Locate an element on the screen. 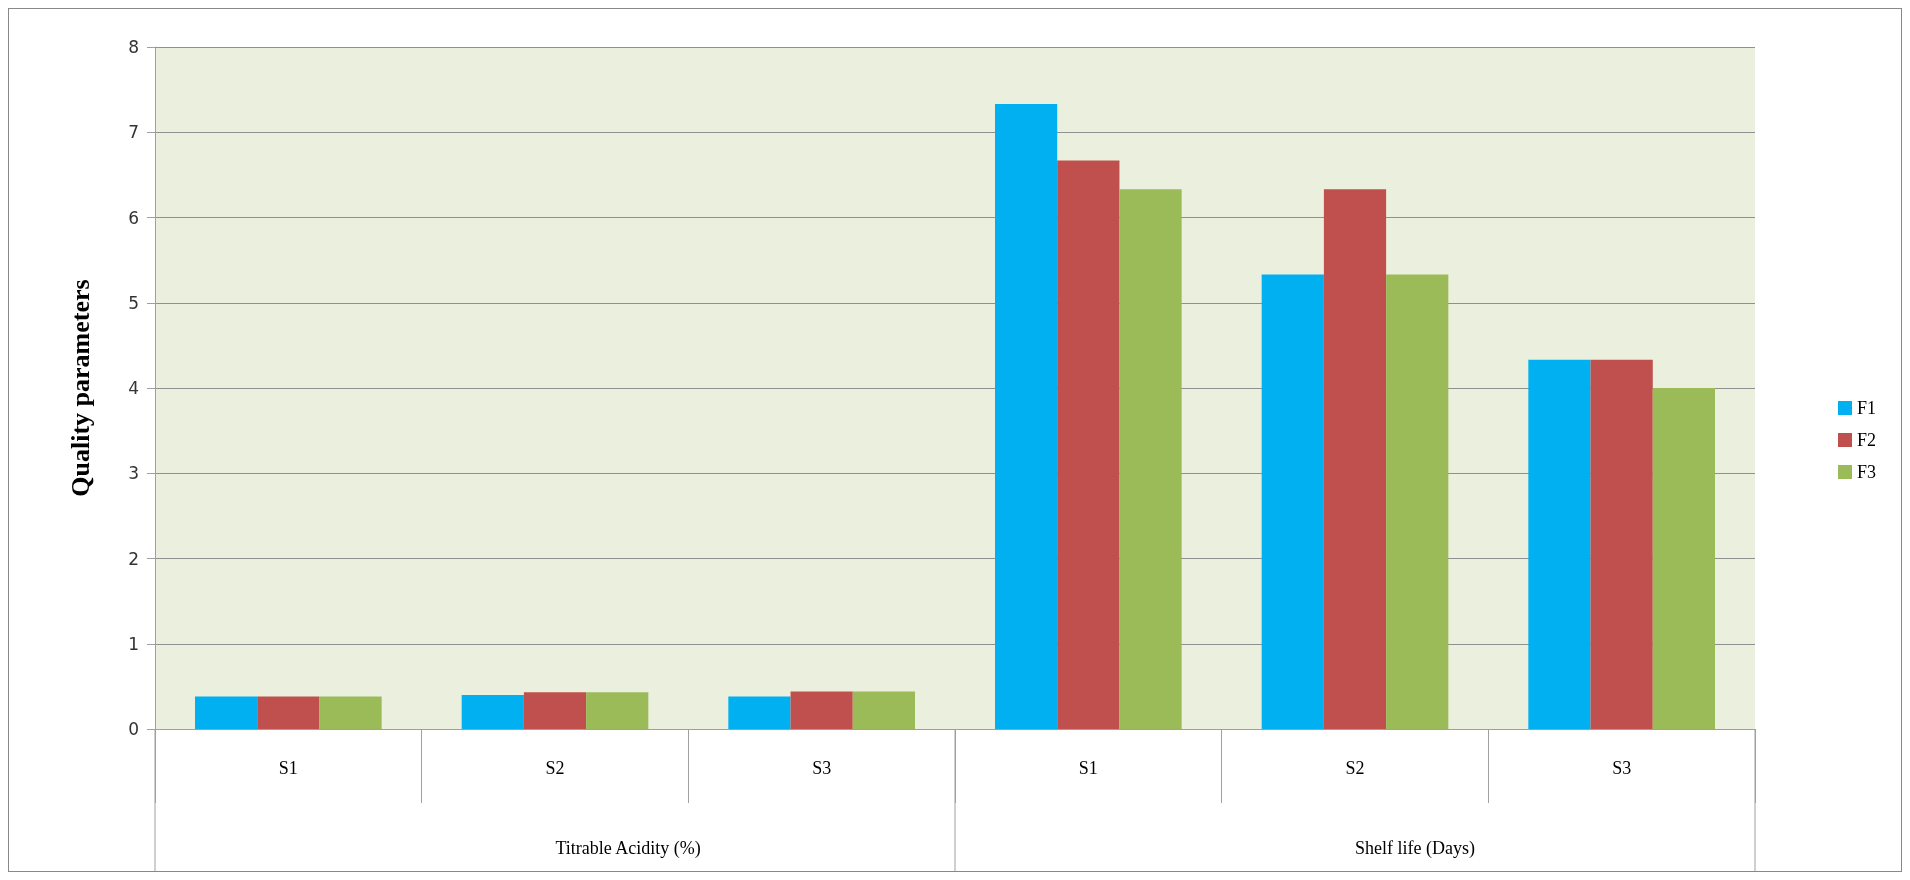 This screenshot has width=1910, height=880. y-tick-label: 2 is located at coordinates (133, 558).